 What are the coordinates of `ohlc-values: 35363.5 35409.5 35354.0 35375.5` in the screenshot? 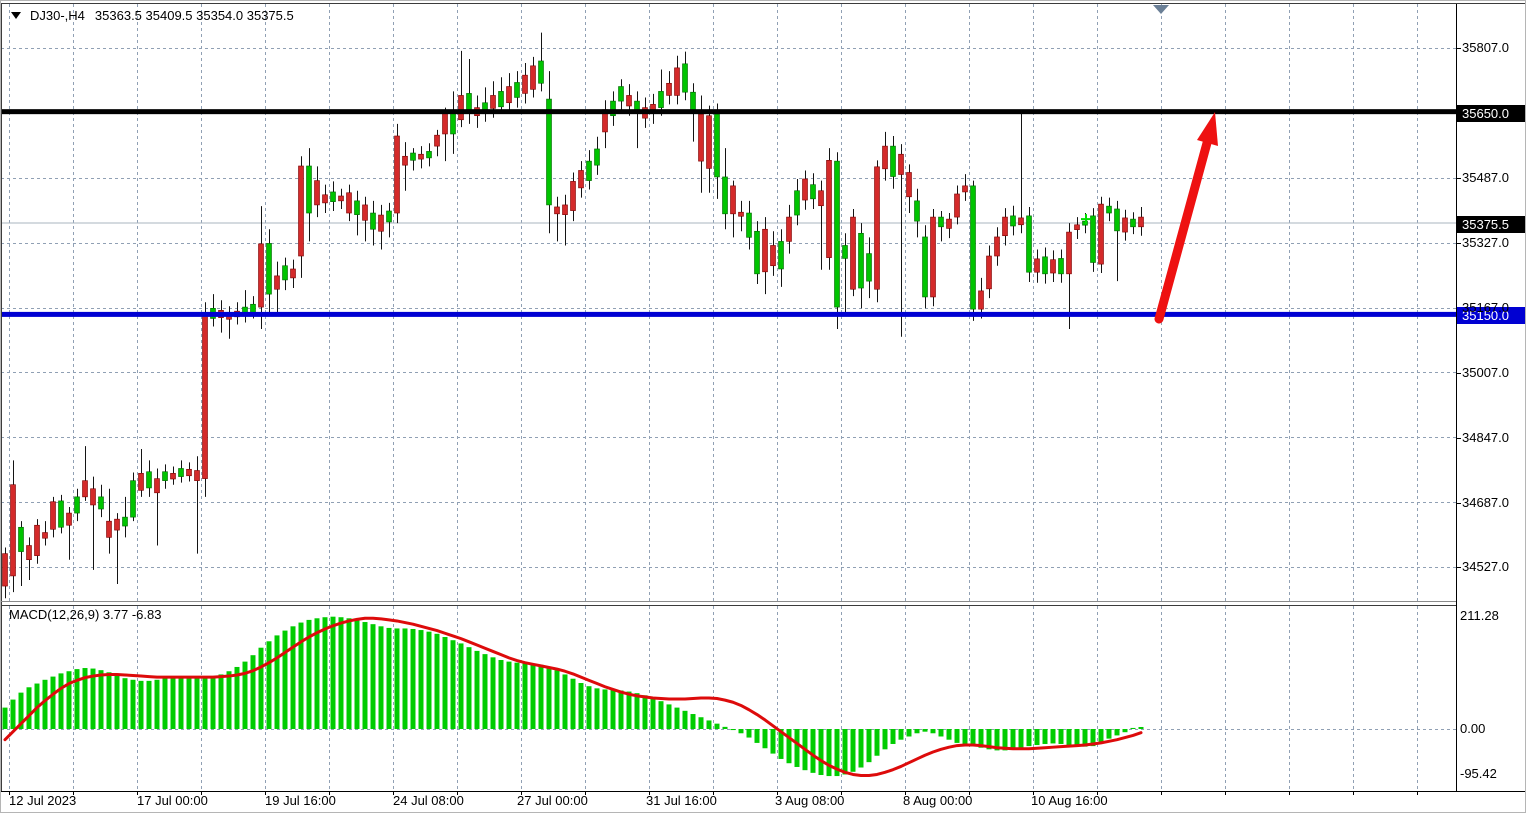 It's located at (194, 15).